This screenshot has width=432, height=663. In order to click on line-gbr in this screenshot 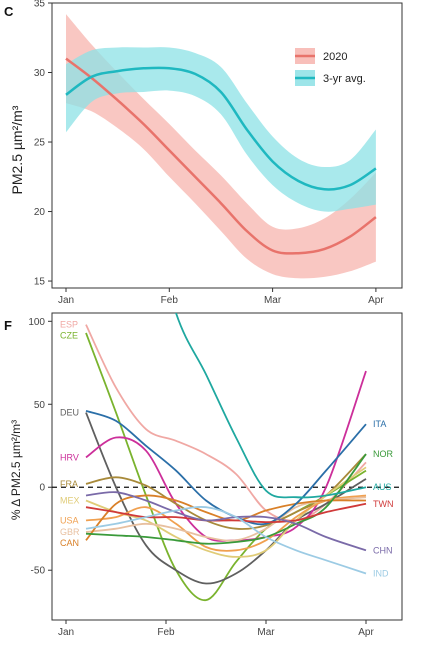, I will do `click(226, 519)`.